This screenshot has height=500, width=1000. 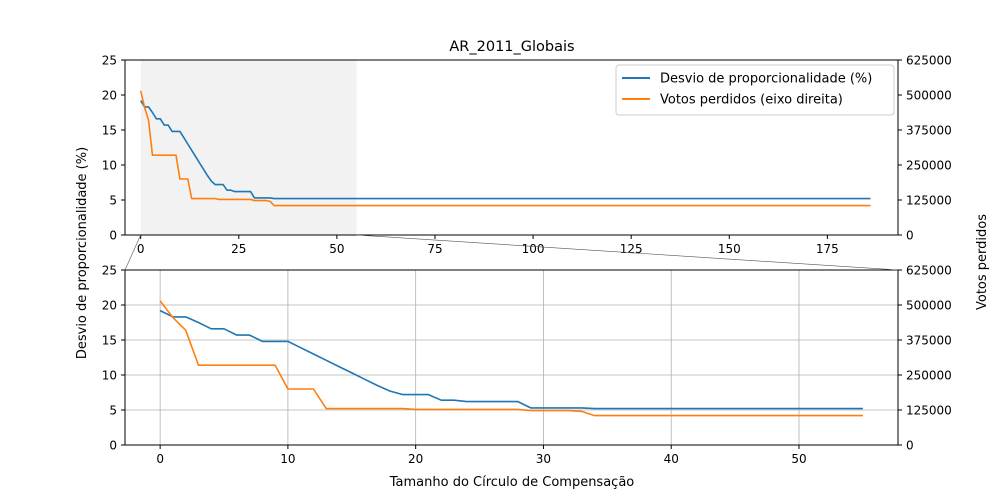 I want to click on chart-title: AR_2011_Globais, so click(x=511, y=47).